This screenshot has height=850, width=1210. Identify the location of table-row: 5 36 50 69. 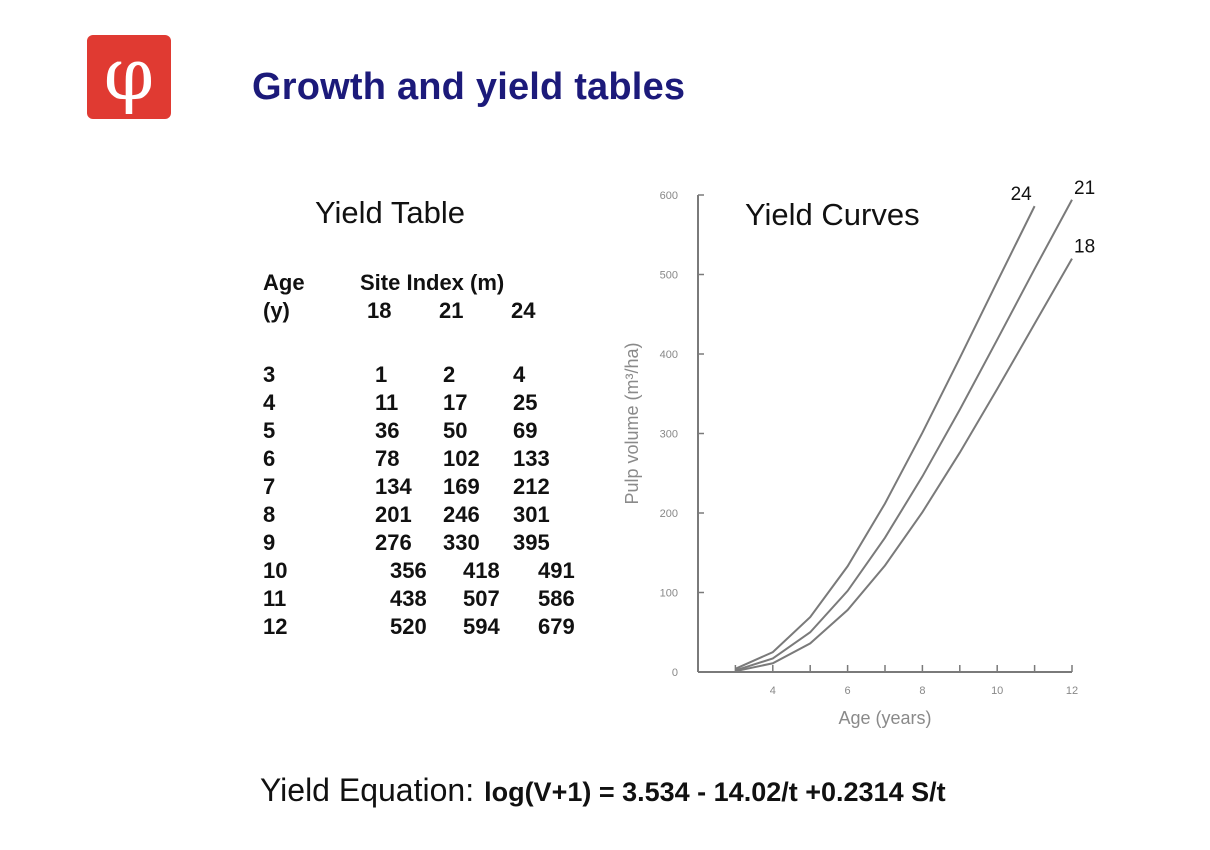
(463, 432).